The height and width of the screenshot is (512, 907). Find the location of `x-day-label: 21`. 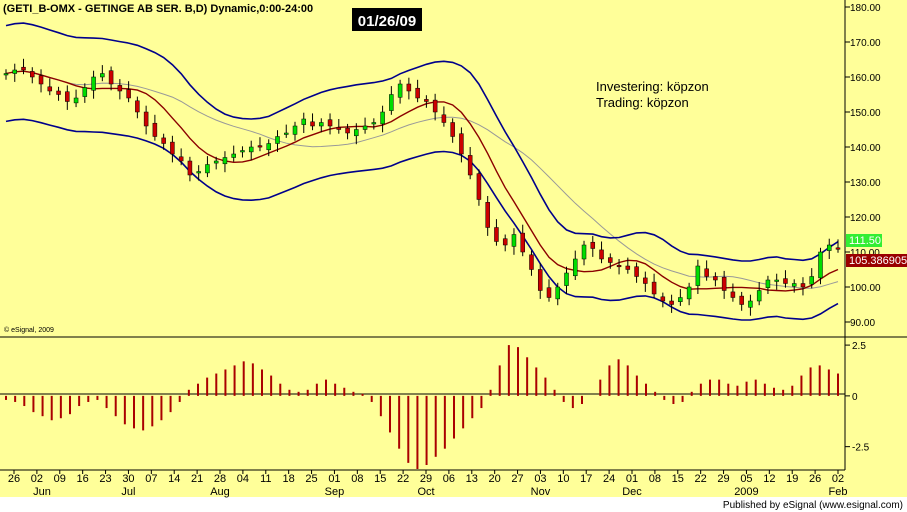

x-day-label: 21 is located at coordinates (197, 479).